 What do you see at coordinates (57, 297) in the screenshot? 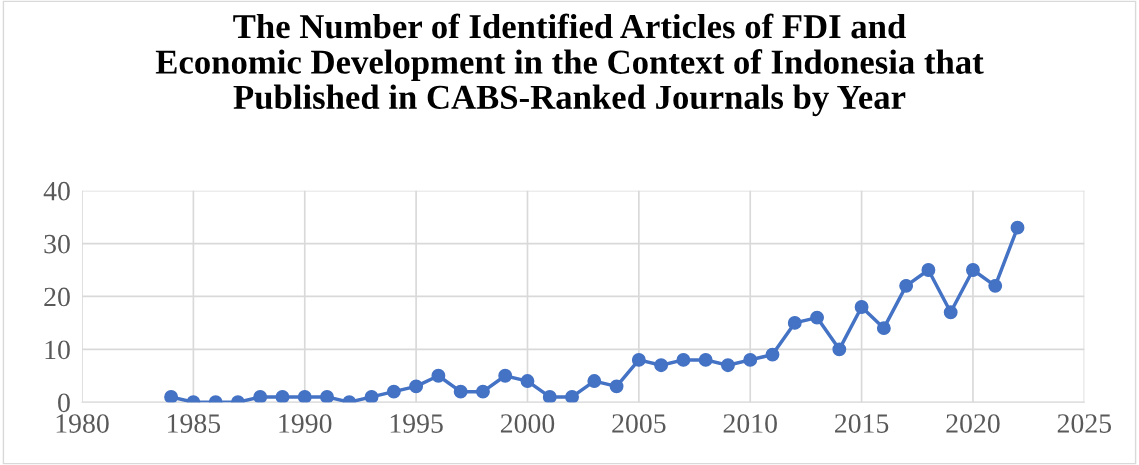
I see `y-tick-label: 20` at bounding box center [57, 297].